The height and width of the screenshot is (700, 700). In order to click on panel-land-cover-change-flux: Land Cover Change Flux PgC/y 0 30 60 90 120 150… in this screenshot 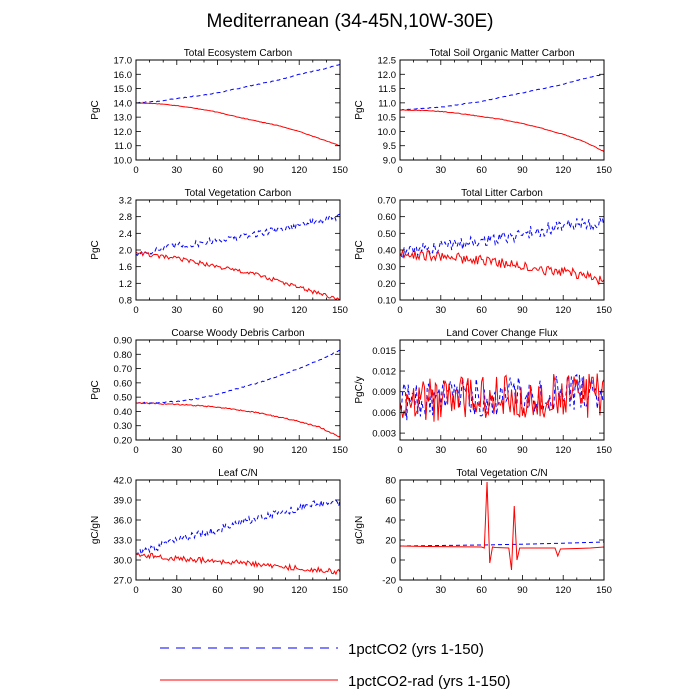, I will do `click(483, 392)`.